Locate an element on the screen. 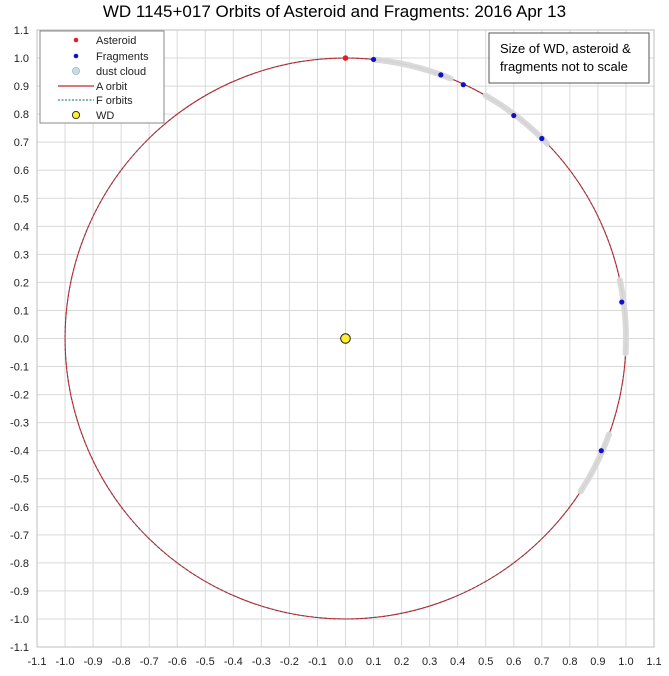 The height and width of the screenshot is (676, 669). y-tick-label: -0.6 is located at coordinates (19, 508).